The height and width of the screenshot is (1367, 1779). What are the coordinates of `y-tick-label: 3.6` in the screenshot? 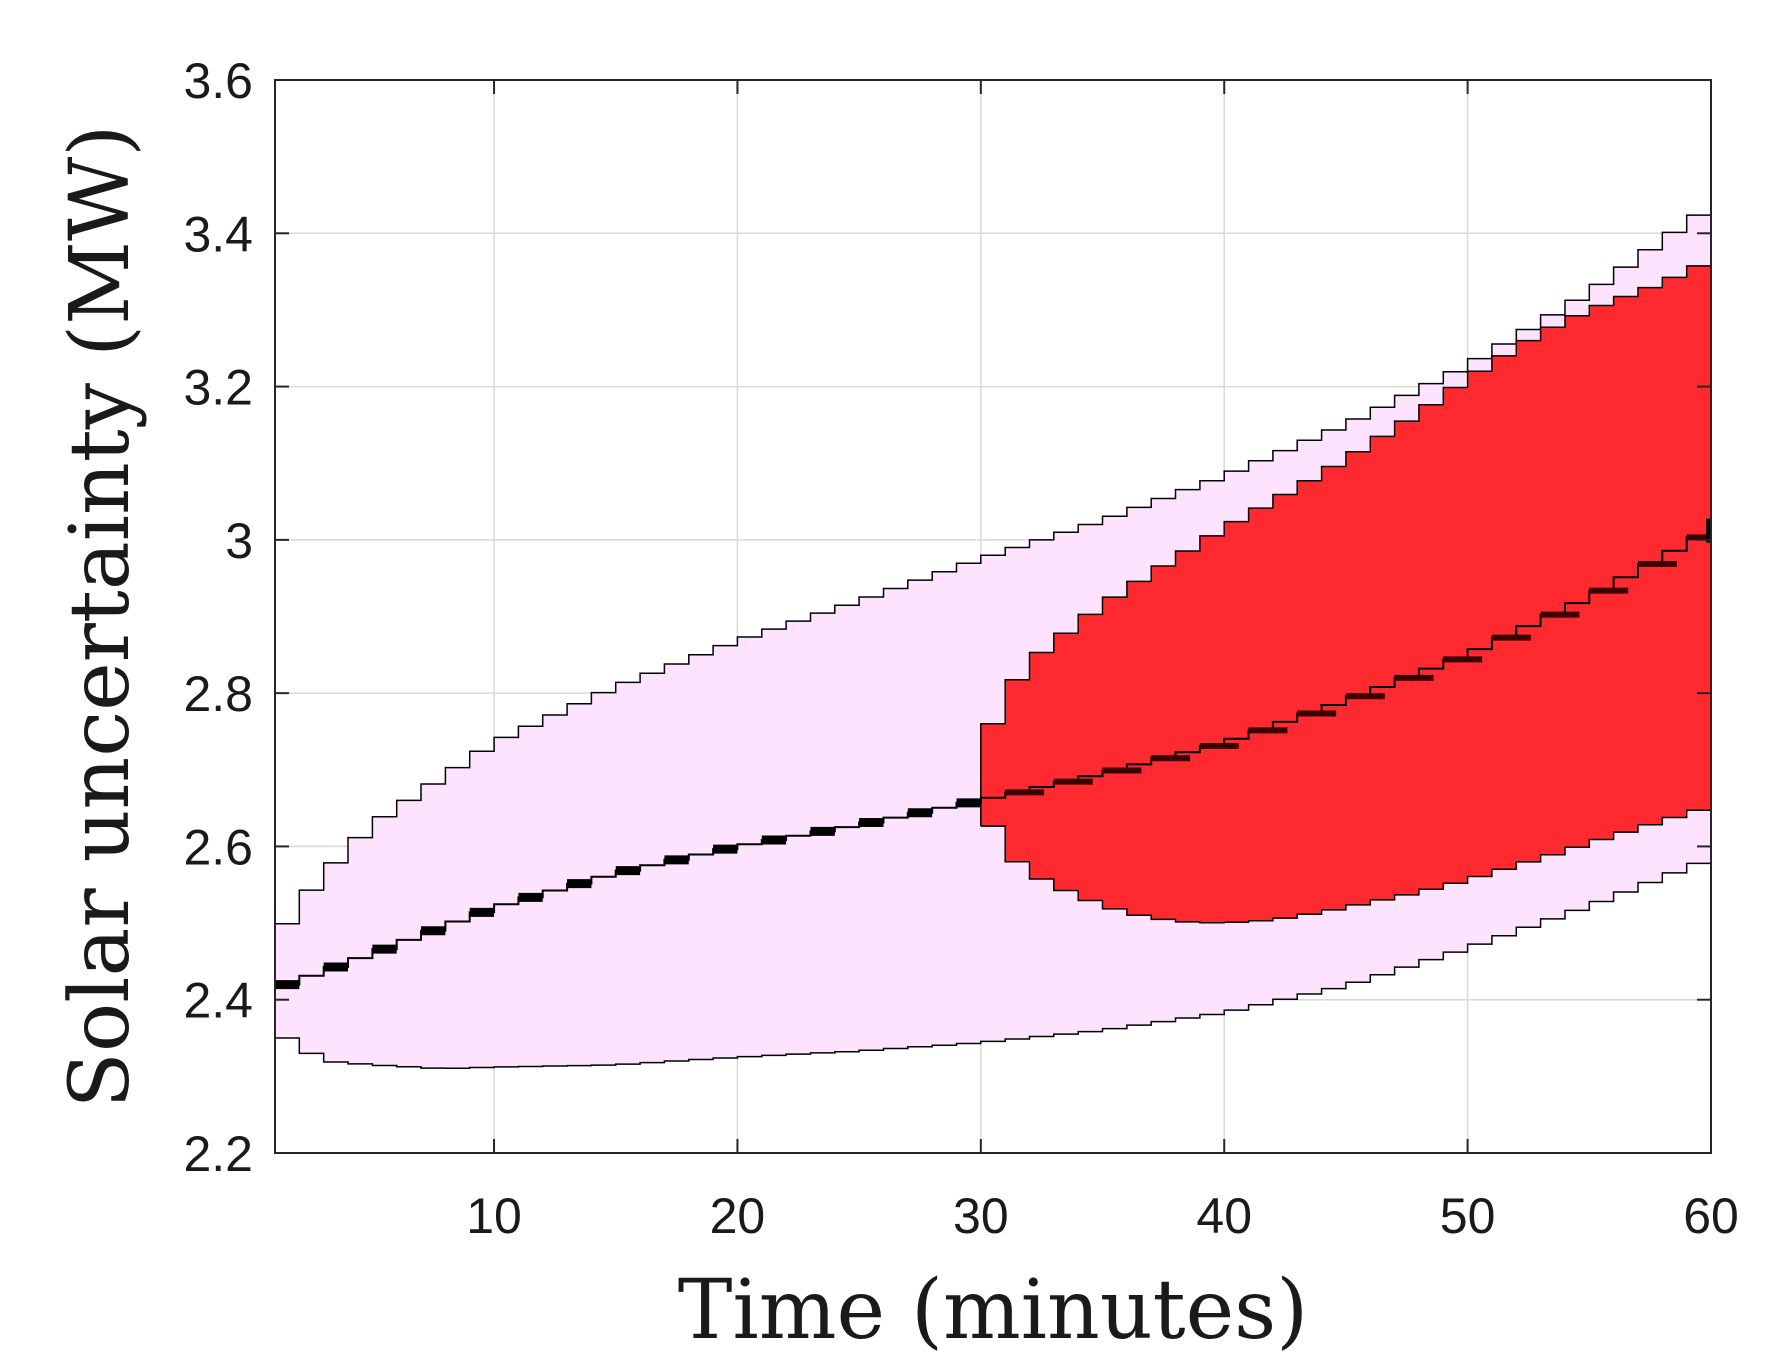 It's located at (218, 81).